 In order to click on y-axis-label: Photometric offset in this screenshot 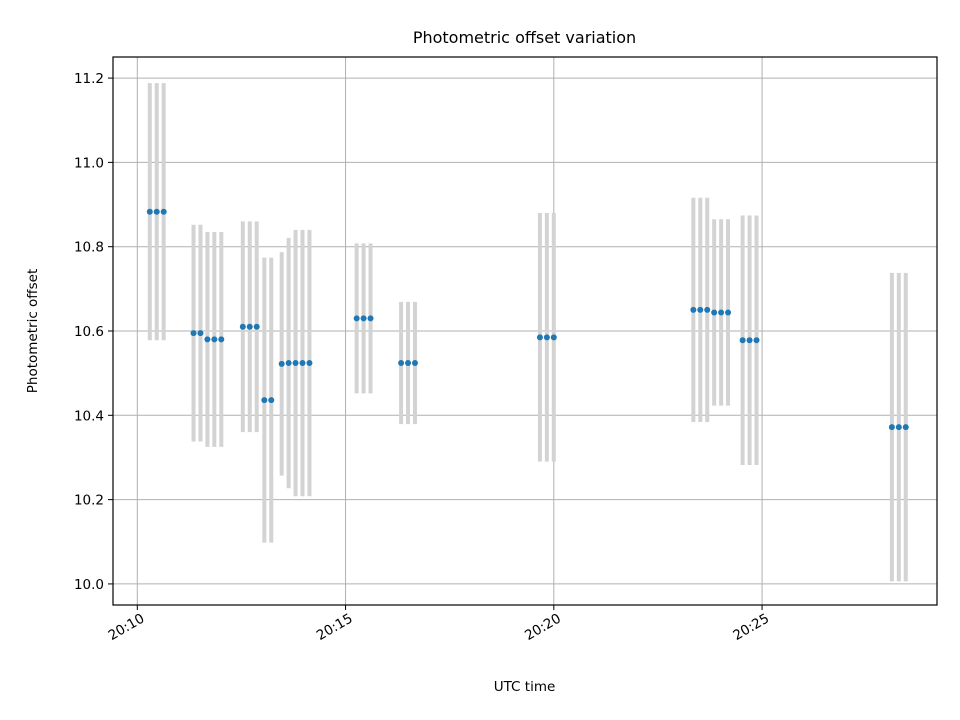, I will do `click(33, 331)`.